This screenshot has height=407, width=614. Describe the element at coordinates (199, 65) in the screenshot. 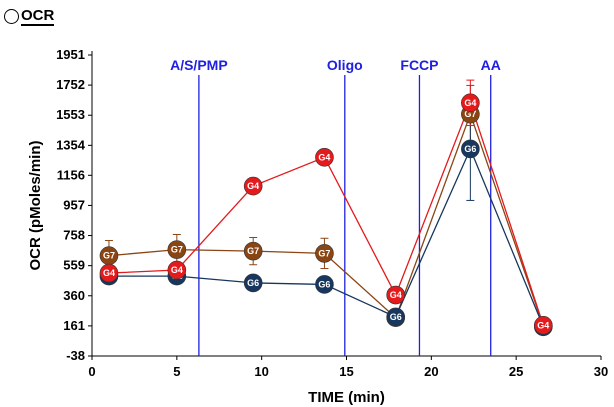

I see `injection-label: A/S/PMP` at that location.